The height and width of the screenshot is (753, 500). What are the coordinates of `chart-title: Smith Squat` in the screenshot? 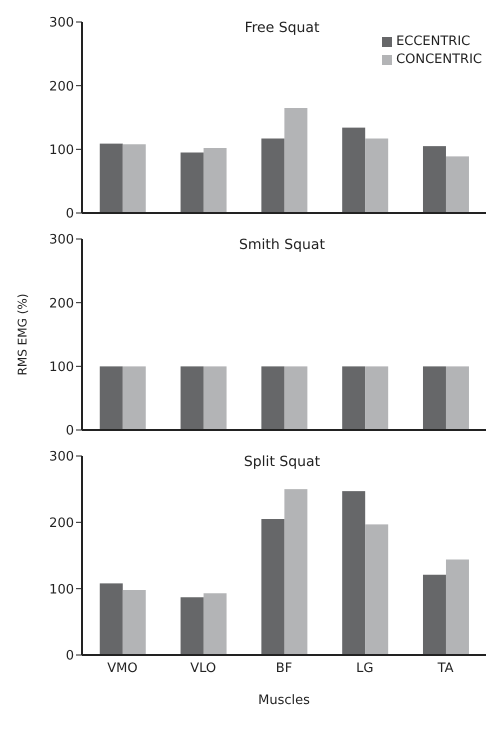 It's located at (282, 245).